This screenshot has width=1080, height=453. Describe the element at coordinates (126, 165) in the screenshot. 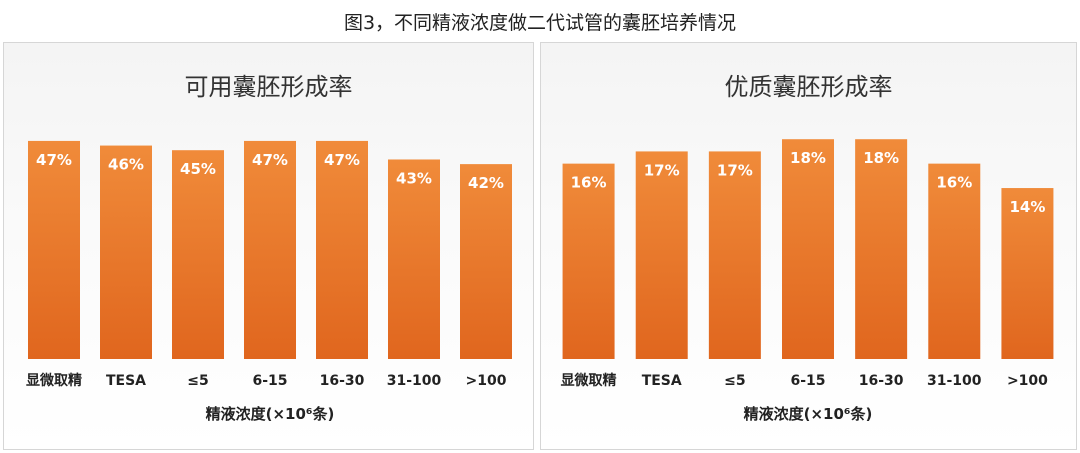

I see `data-label: 46%` at that location.